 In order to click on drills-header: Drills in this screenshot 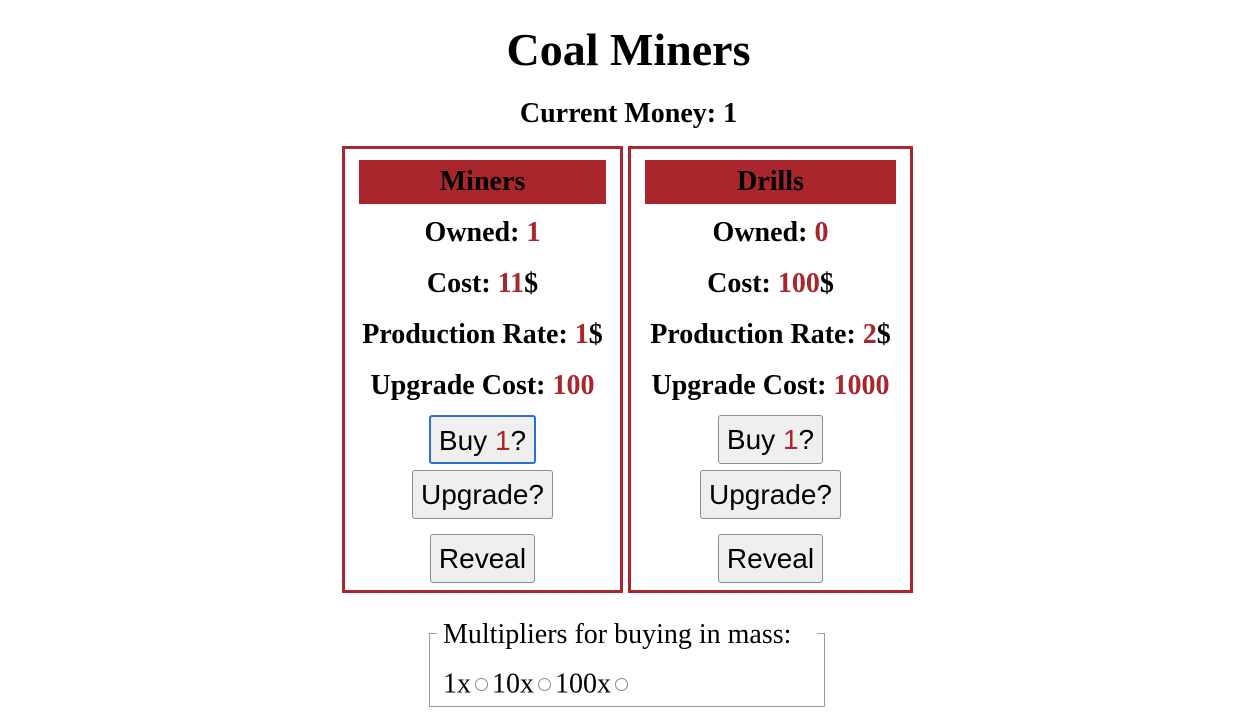, I will do `click(770, 182)`.